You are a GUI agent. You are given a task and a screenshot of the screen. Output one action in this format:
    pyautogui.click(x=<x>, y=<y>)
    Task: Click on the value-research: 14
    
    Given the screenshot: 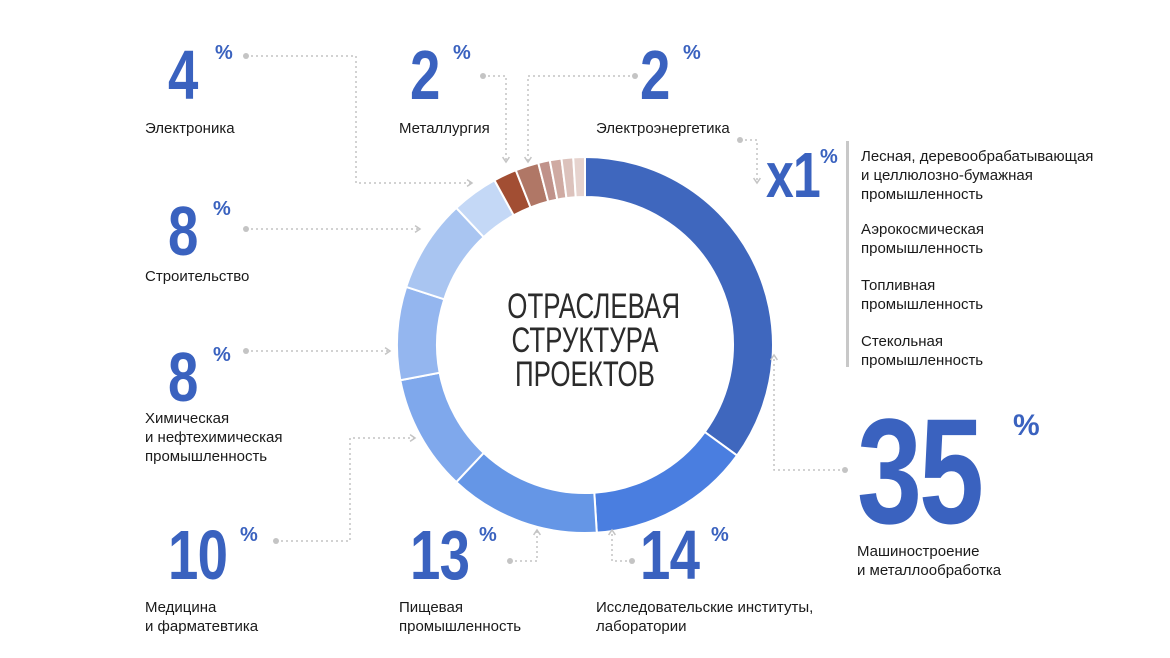 What is the action you would take?
    pyautogui.click(x=670, y=555)
    